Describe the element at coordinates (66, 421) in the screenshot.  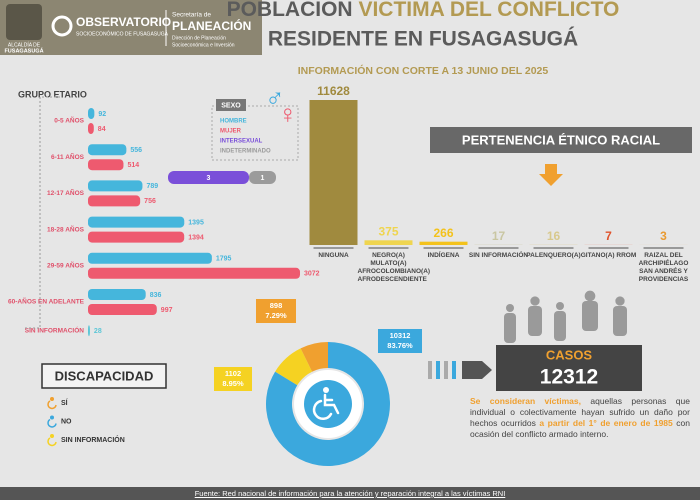
I see `legend-label: NO` at that location.